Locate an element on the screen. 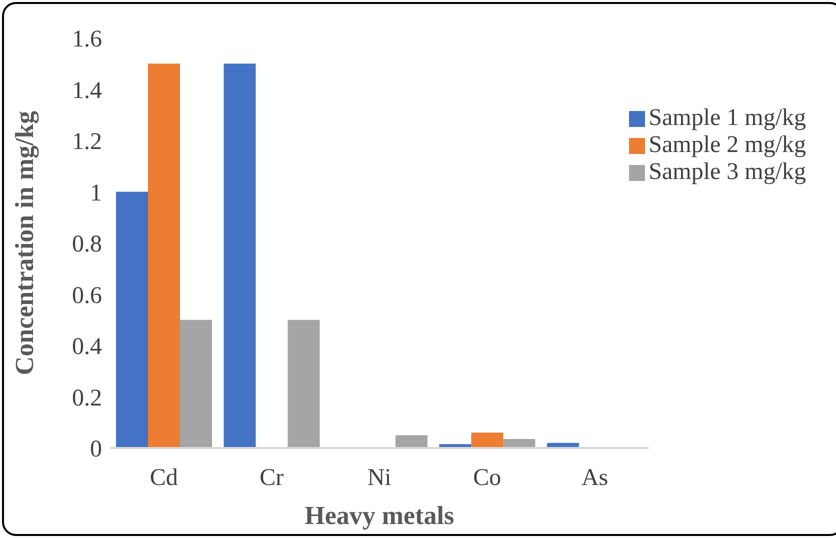  y-tick-label: 1 is located at coordinates (96, 193).